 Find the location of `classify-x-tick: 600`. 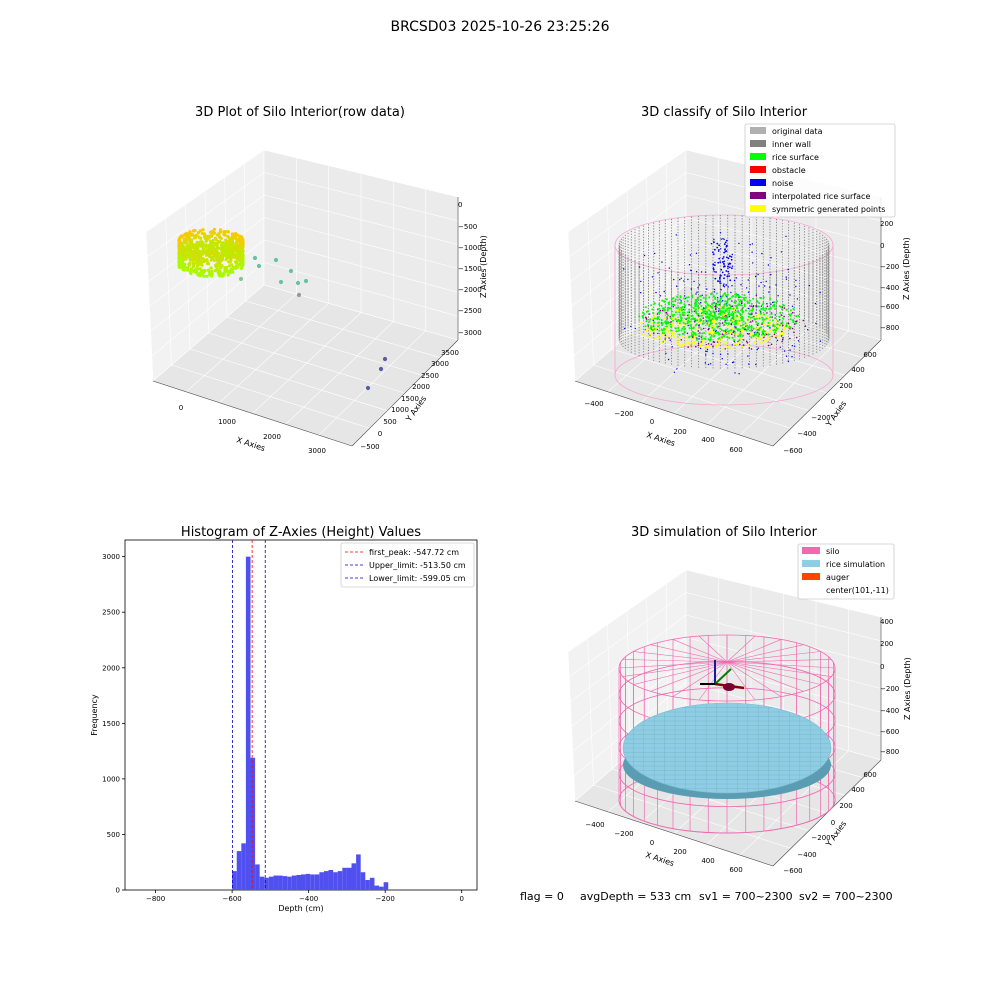

classify-x-tick: 600 is located at coordinates (735, 450).